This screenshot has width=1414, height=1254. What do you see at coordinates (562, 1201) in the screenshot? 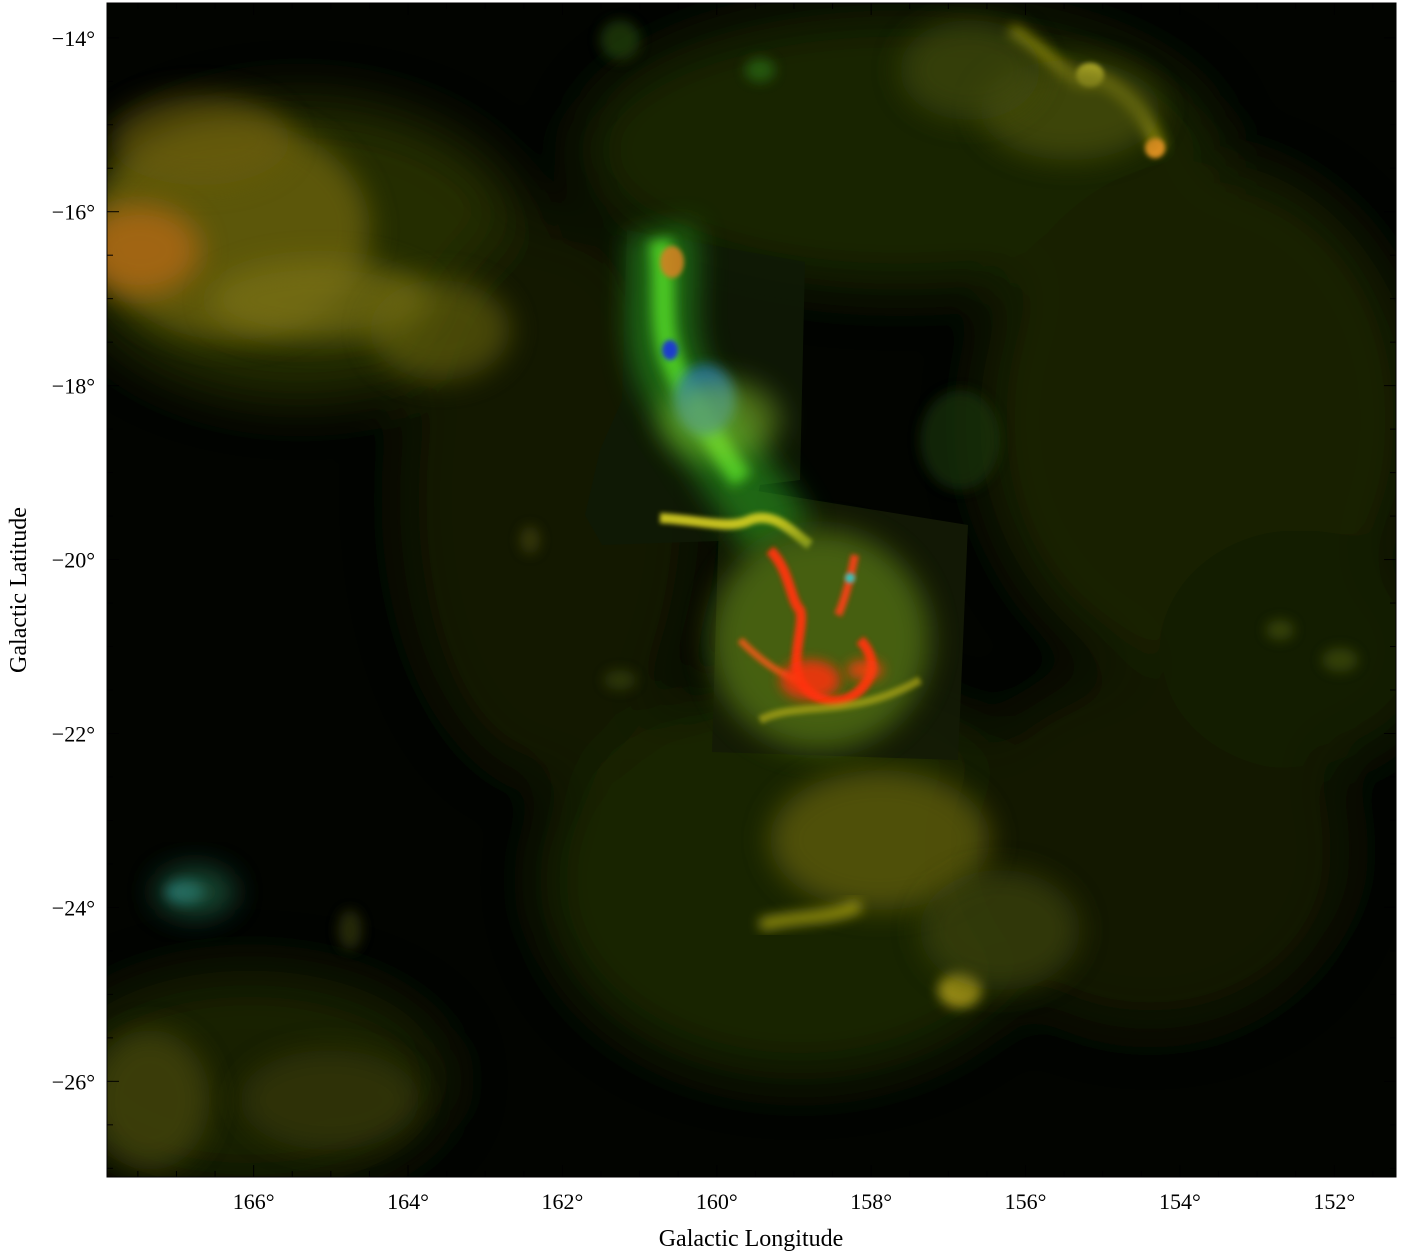
I see `x-tick-label: 162°` at bounding box center [562, 1201].